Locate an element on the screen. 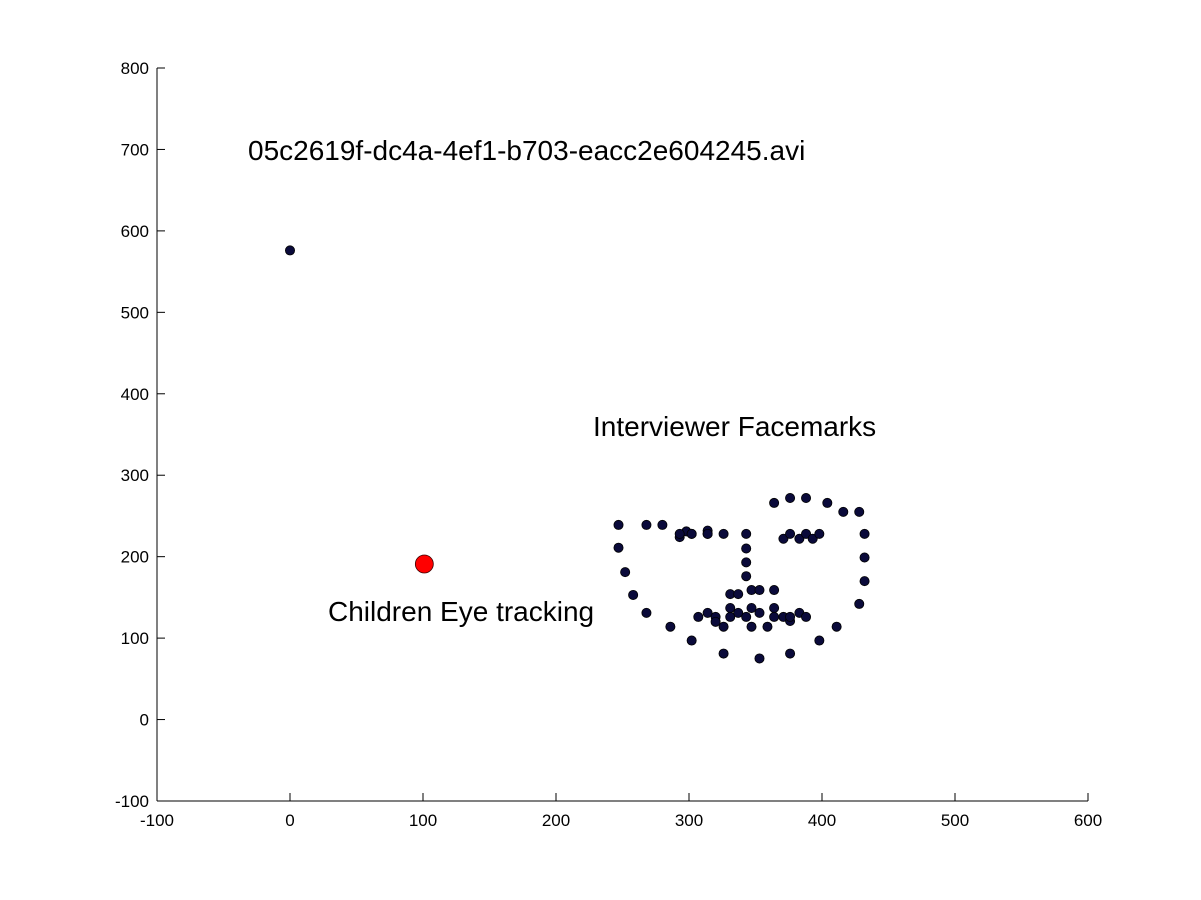 Image resolution: width=1201 pixels, height=900 pixels. y-tick-label: 100 is located at coordinates (135, 638).